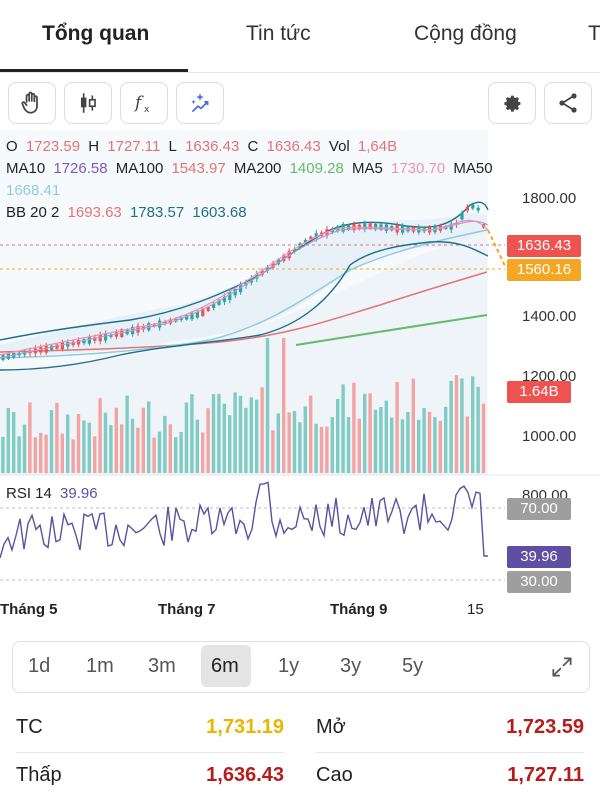  Describe the element at coordinates (539, 582) in the screenshot. I see `rsi-lower-tag: 30.00` at that location.